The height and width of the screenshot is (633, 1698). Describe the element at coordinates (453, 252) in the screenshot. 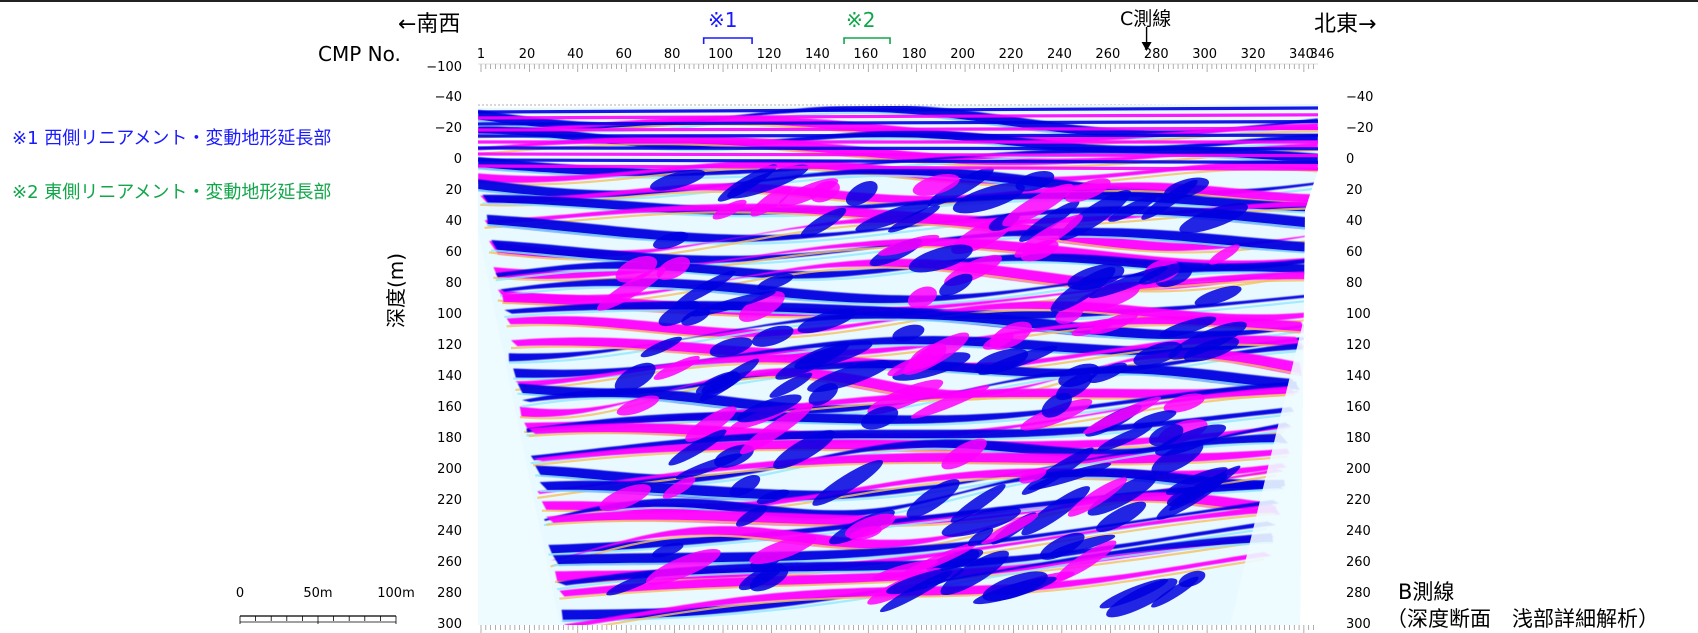

I see `left-depth-tick-6: 60` at that location.